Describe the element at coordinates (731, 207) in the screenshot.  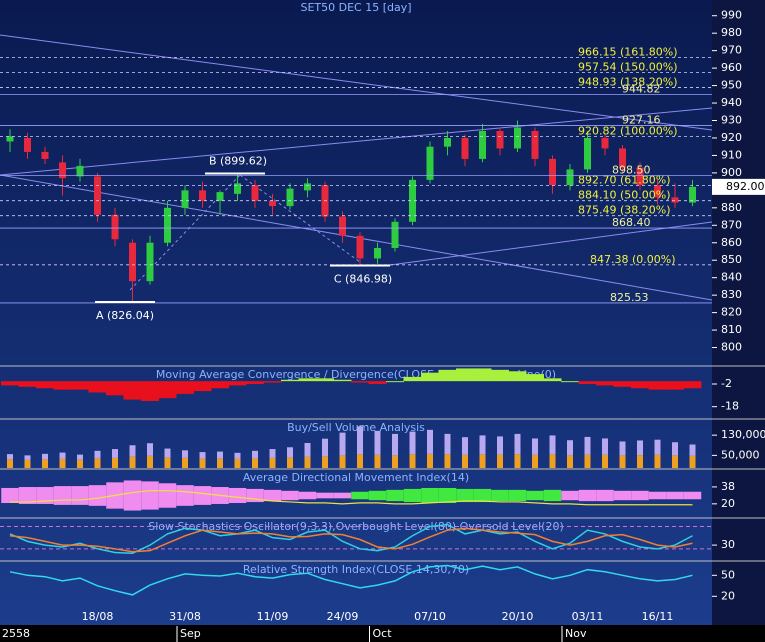
I see `y-tick-label: 880` at that location.